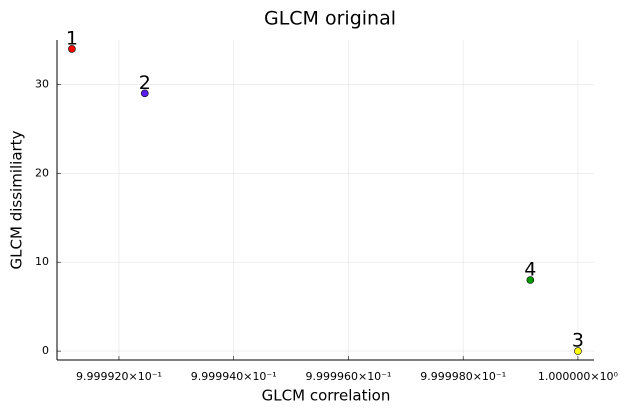  Describe the element at coordinates (530, 270) in the screenshot. I see `point-label: 4` at that location.